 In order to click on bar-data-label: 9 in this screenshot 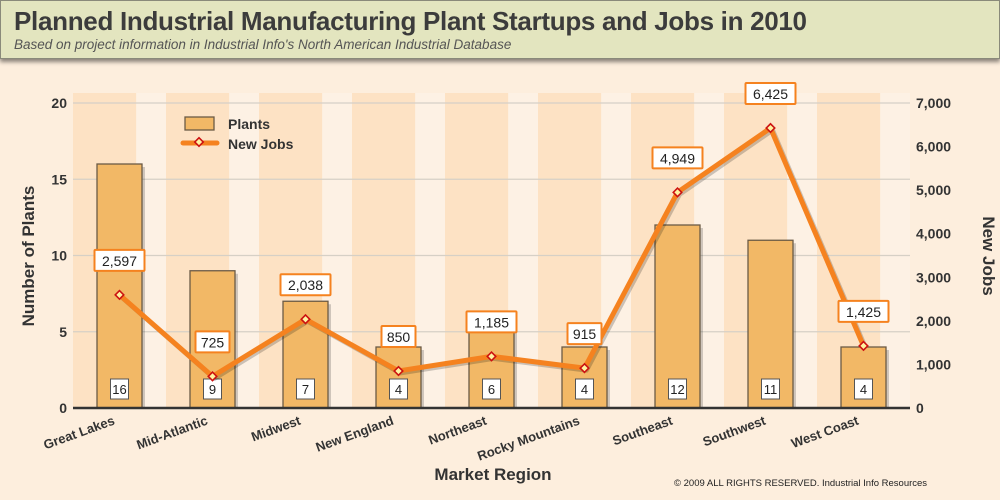, I will do `click(212, 389)`.